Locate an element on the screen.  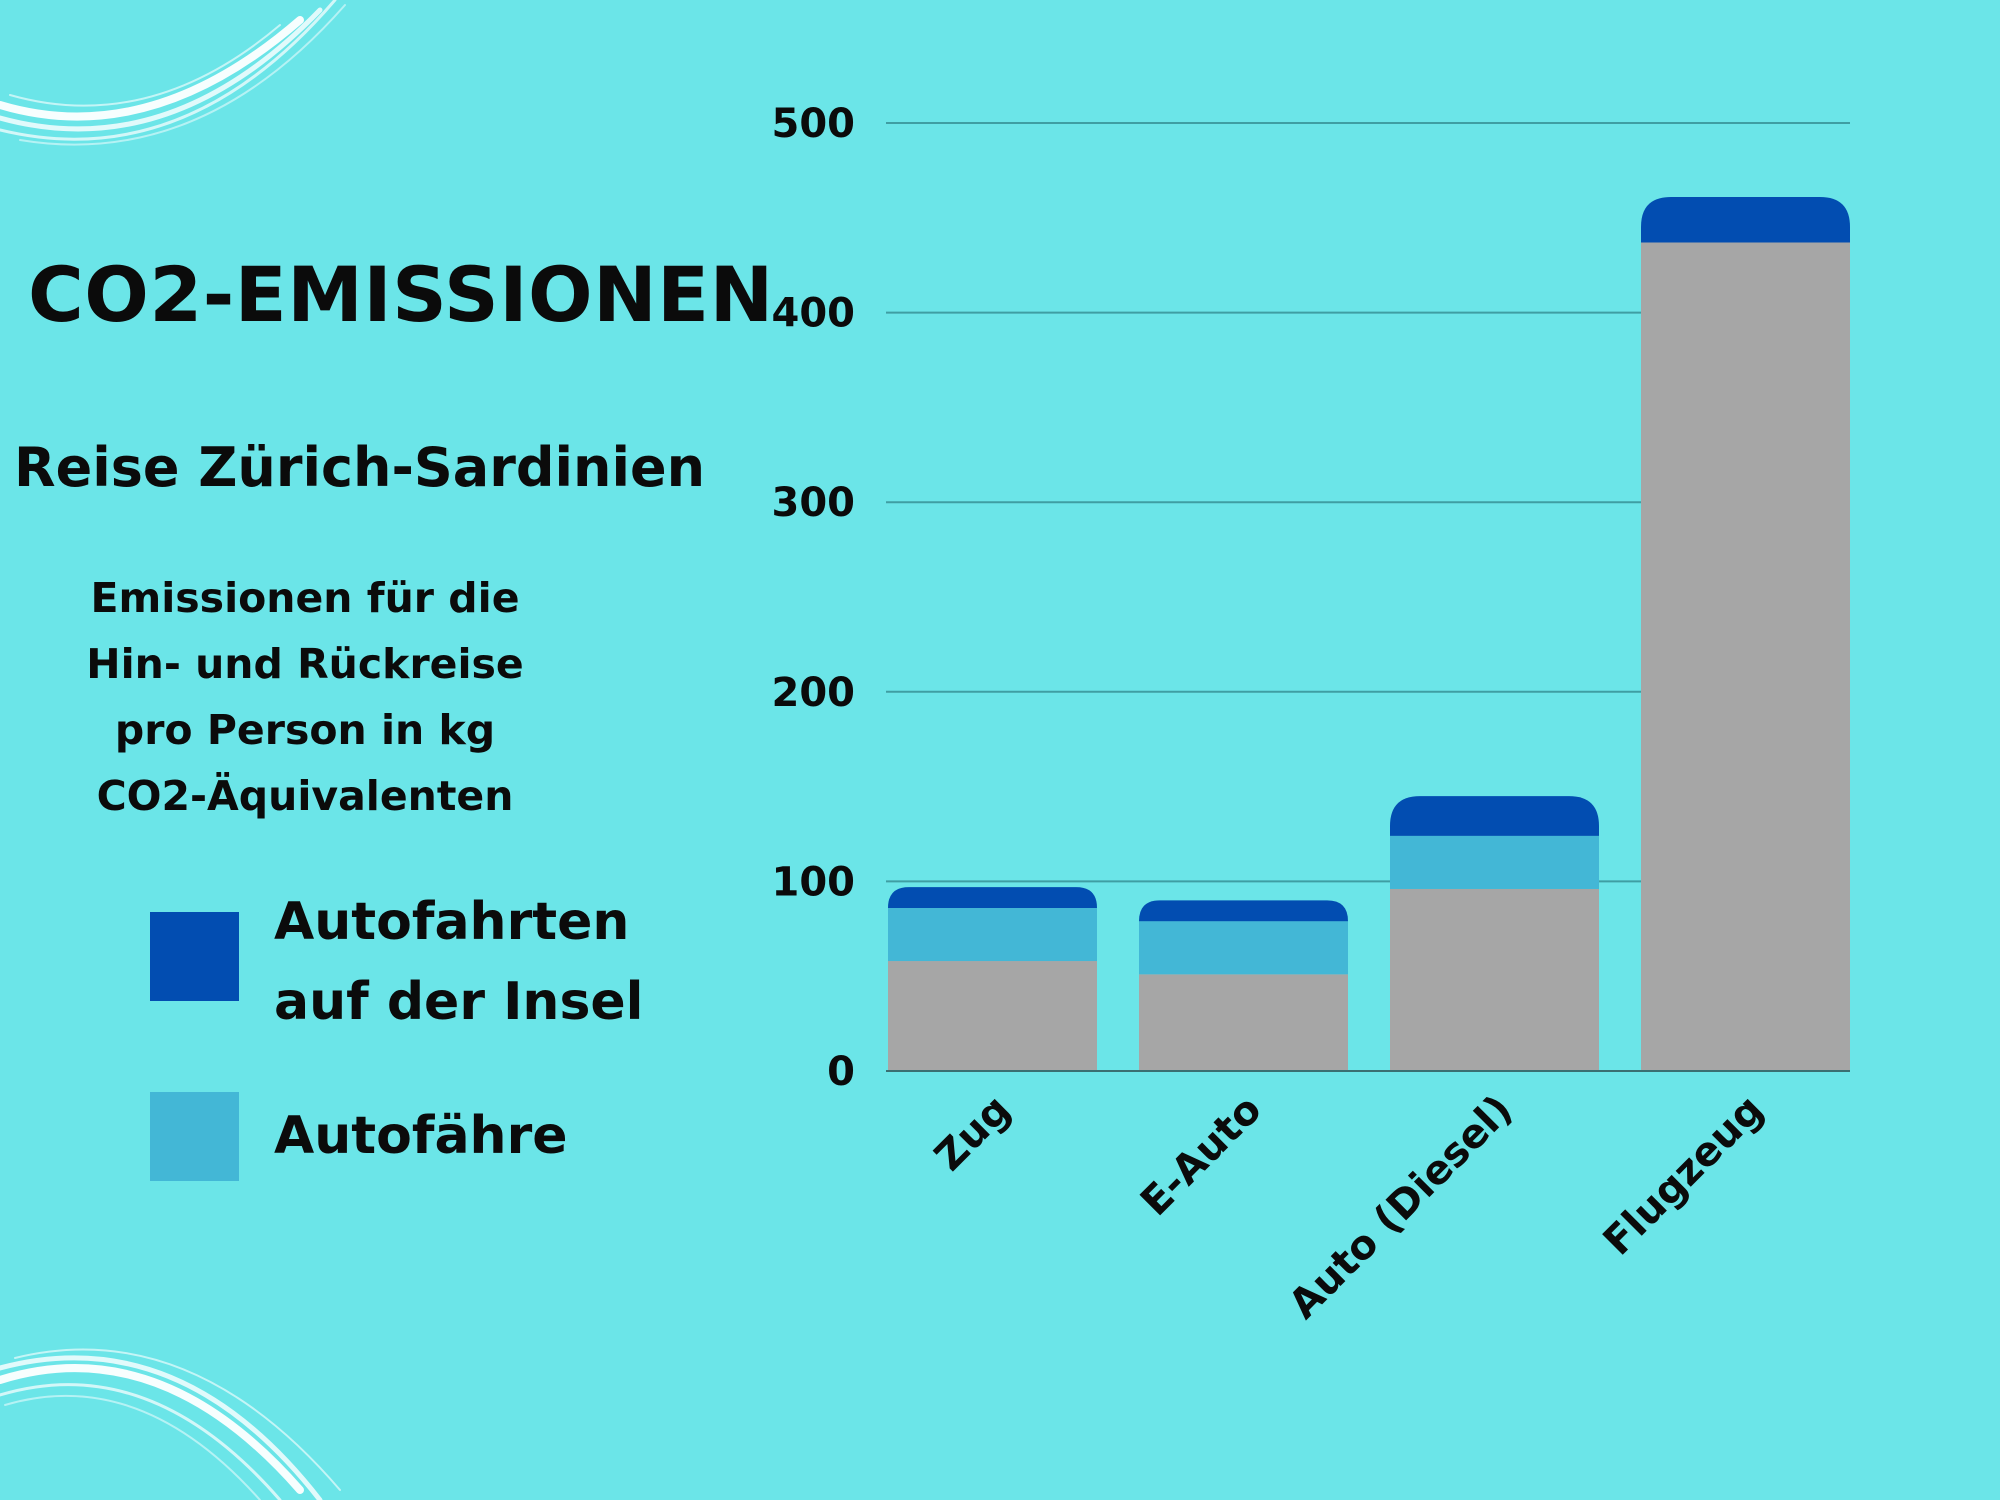
description-line: Emissionen für die is located at coordinates (305, 598).